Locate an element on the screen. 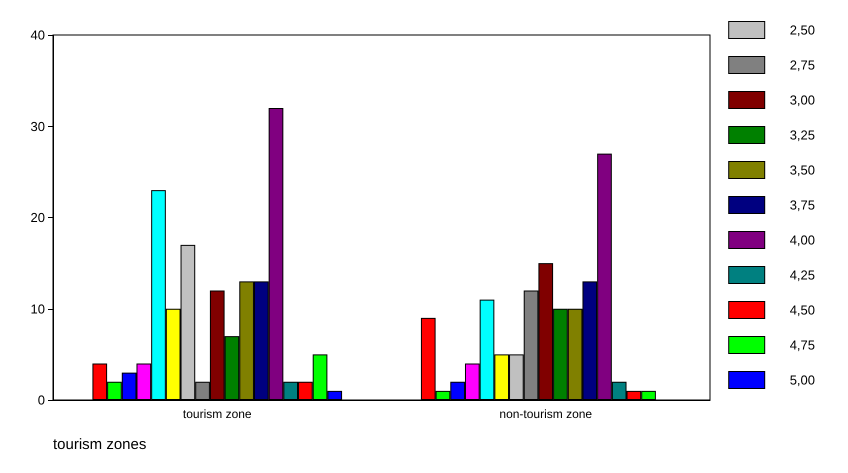 The image size is (848, 473). legend-label: 5,00 is located at coordinates (803, 380).